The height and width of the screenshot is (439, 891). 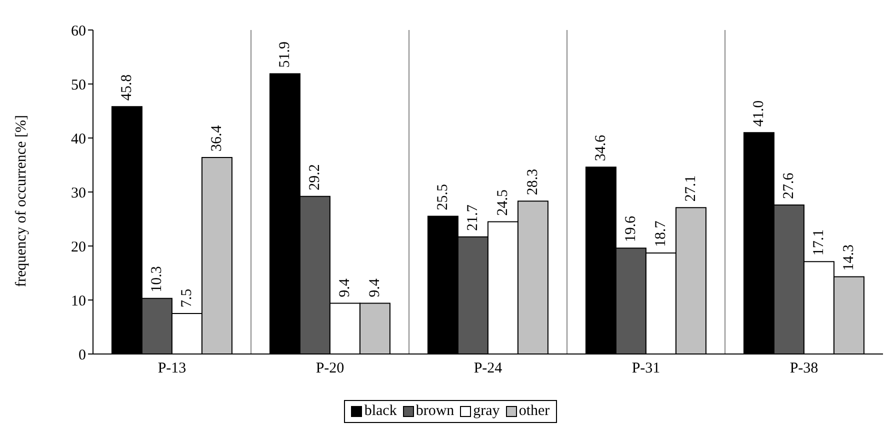 What do you see at coordinates (804, 368) in the screenshot?
I see `x-tick-label: P-38` at bounding box center [804, 368].